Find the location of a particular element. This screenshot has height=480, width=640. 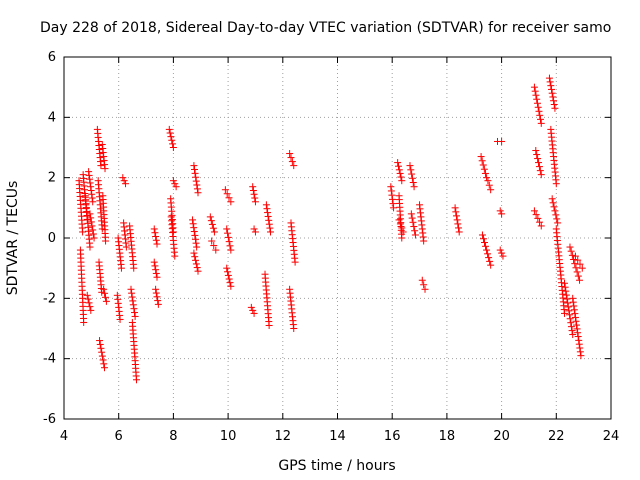

y-tick-label: 6 is located at coordinates (52, 57).